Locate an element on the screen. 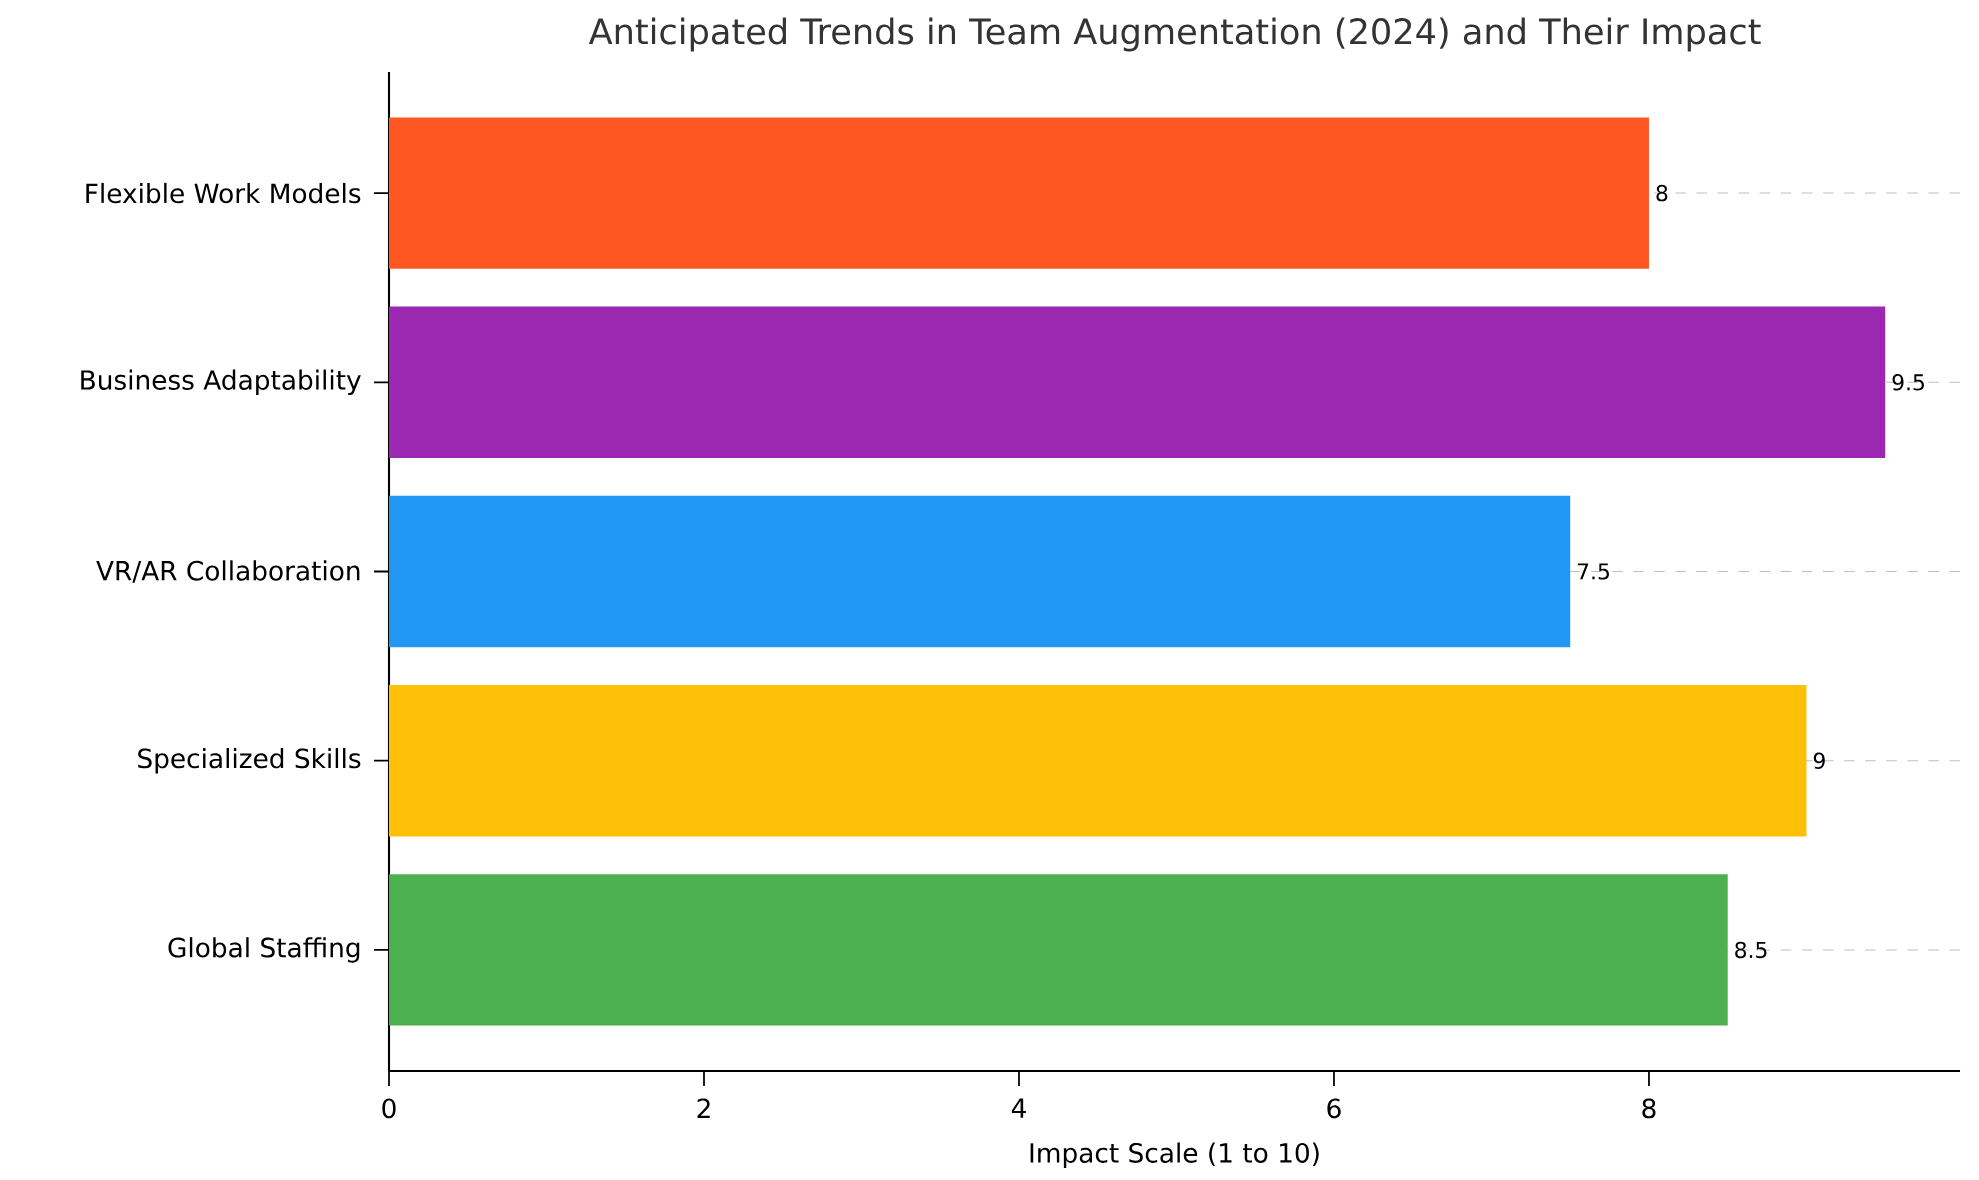 The height and width of the screenshot is (1180, 1979). y-tick-label: Specialized Skills is located at coordinates (249, 760).